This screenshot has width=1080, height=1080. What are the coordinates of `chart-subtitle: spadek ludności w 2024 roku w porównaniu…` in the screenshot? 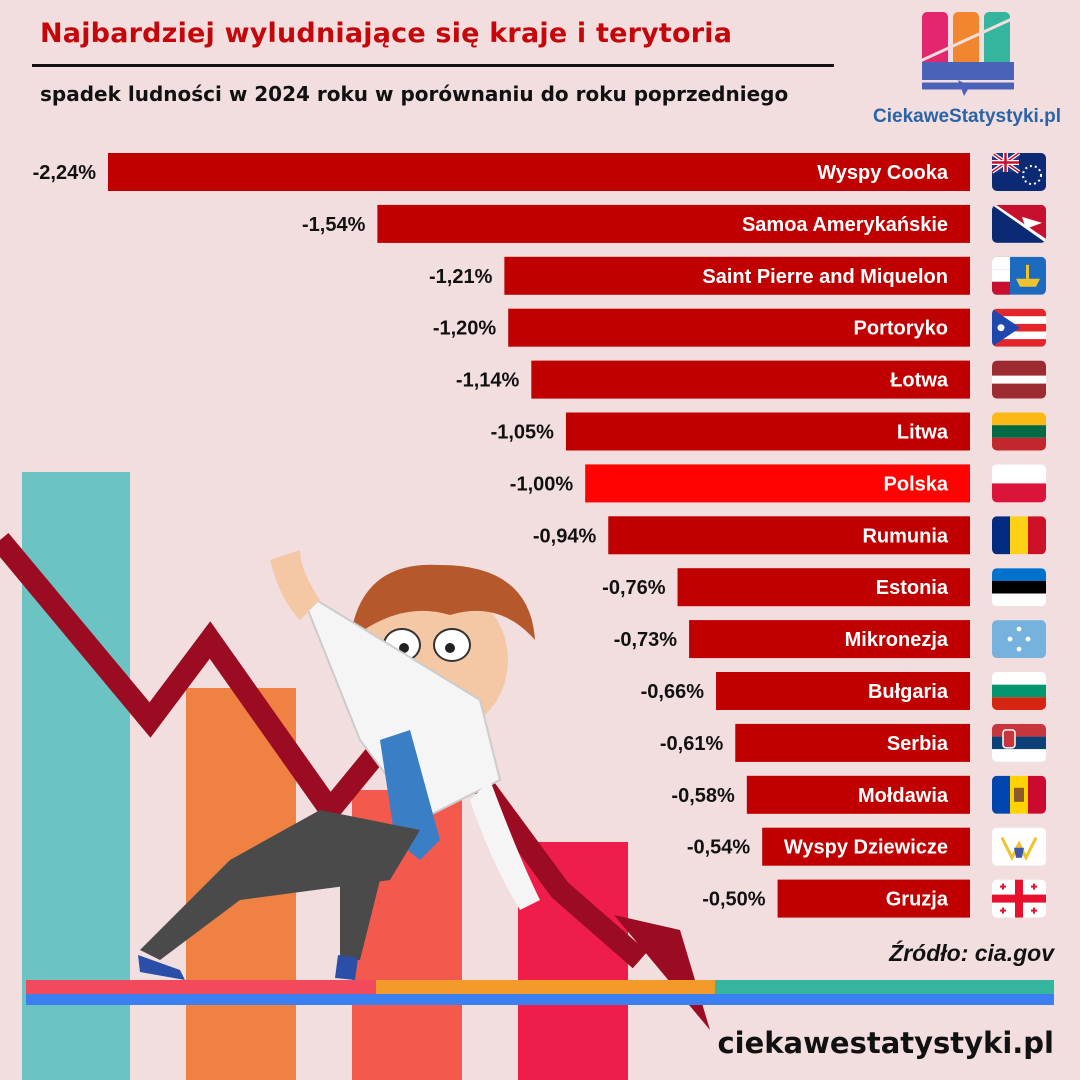 It's located at (414, 94).